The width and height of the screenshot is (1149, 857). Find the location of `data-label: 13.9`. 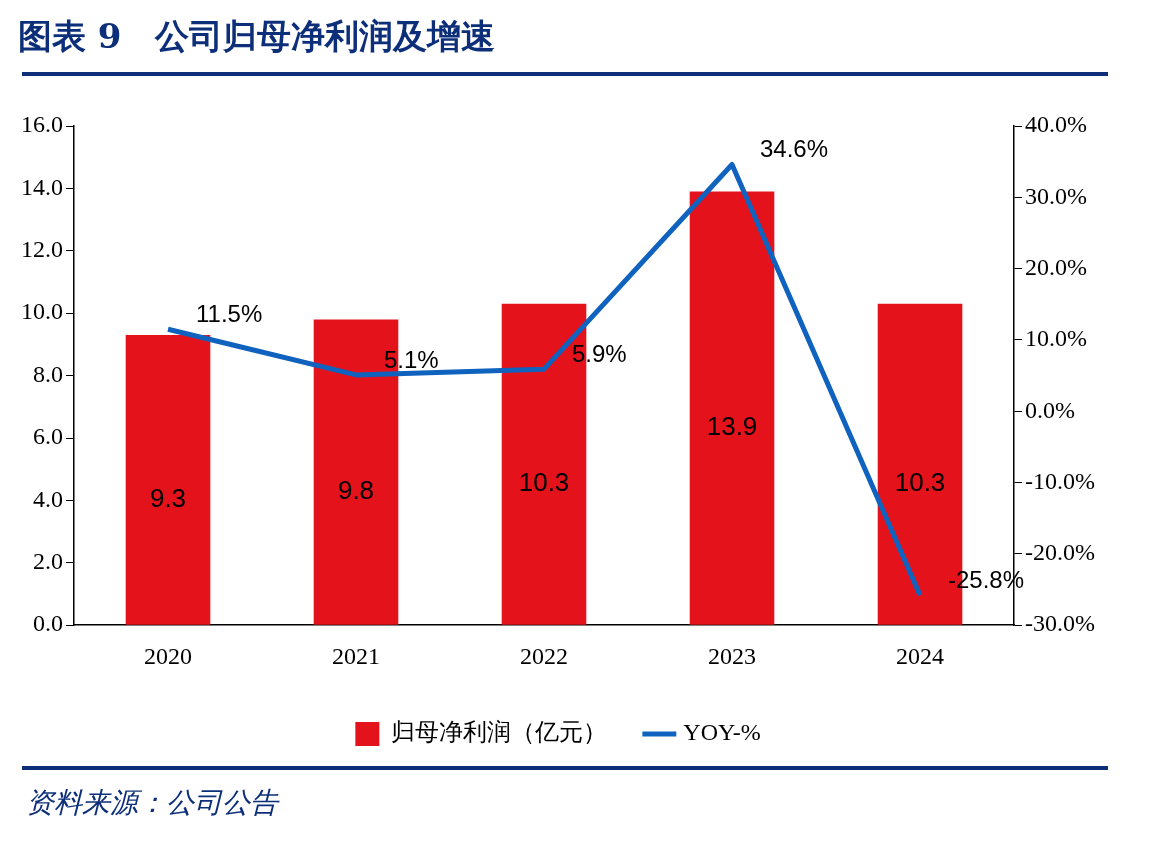

data-label: 13.9 is located at coordinates (732, 426).